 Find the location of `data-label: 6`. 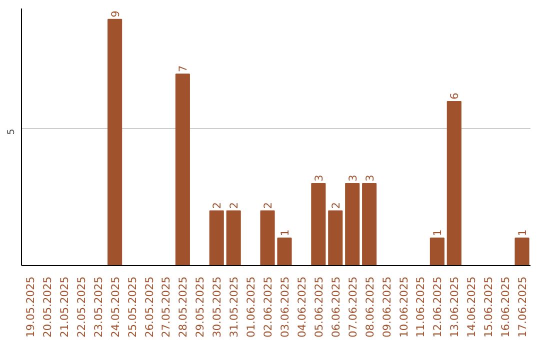

data-label: 6 is located at coordinates (455, 96).